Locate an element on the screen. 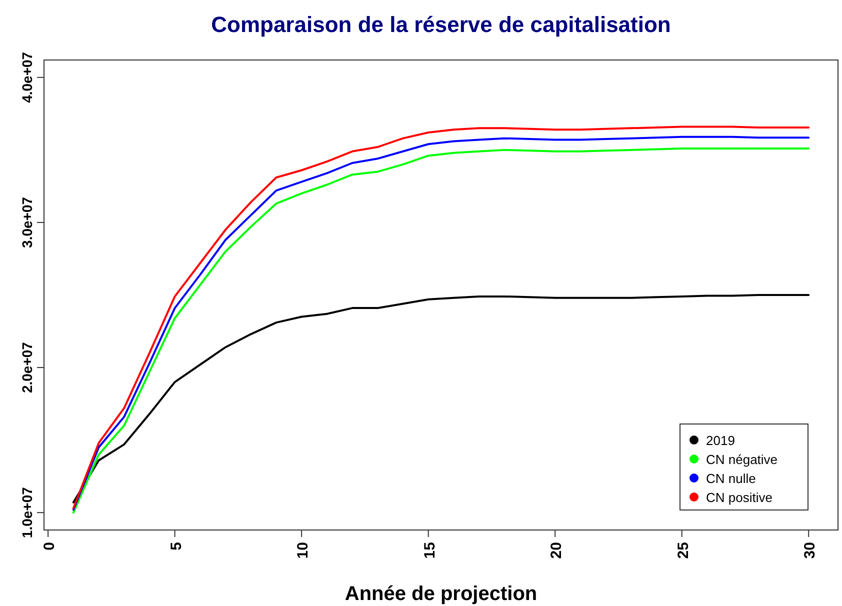  legend-label: CN nulle is located at coordinates (731, 478).